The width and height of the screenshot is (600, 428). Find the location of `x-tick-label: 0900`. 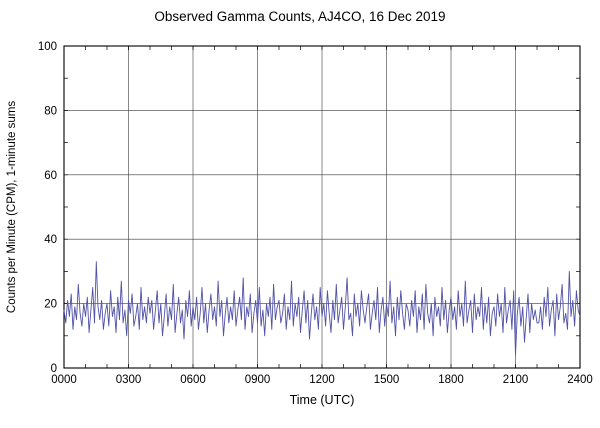

x-tick-label: 0900 is located at coordinates (258, 380).